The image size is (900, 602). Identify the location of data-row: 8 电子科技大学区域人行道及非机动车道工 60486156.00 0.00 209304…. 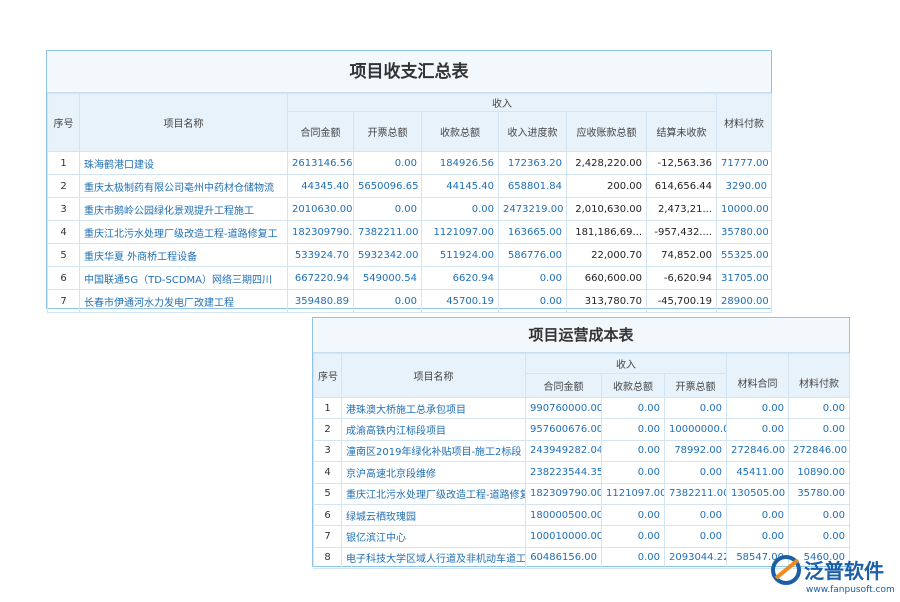
(582, 558).